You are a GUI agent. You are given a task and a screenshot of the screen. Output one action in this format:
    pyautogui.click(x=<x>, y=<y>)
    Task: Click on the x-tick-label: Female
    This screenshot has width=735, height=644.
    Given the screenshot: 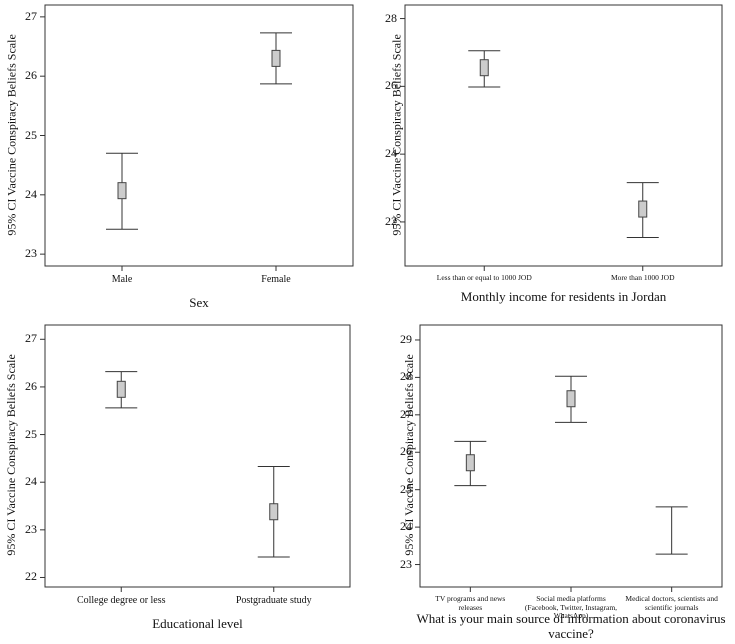 What is the action you would take?
    pyautogui.click(x=276, y=279)
    